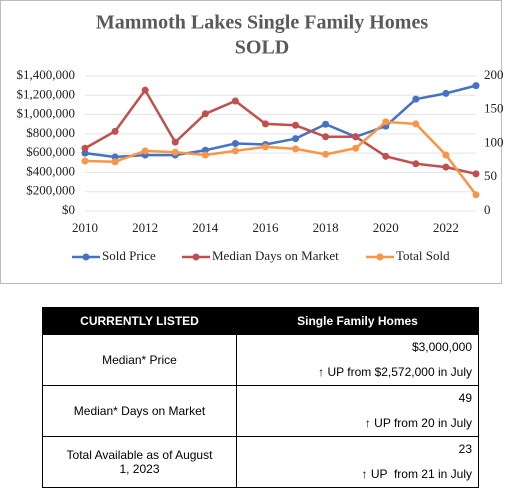 This screenshot has width=523, height=494. Describe the element at coordinates (490, 175) in the screenshot. I see `y2-tick-label: 50` at that location.